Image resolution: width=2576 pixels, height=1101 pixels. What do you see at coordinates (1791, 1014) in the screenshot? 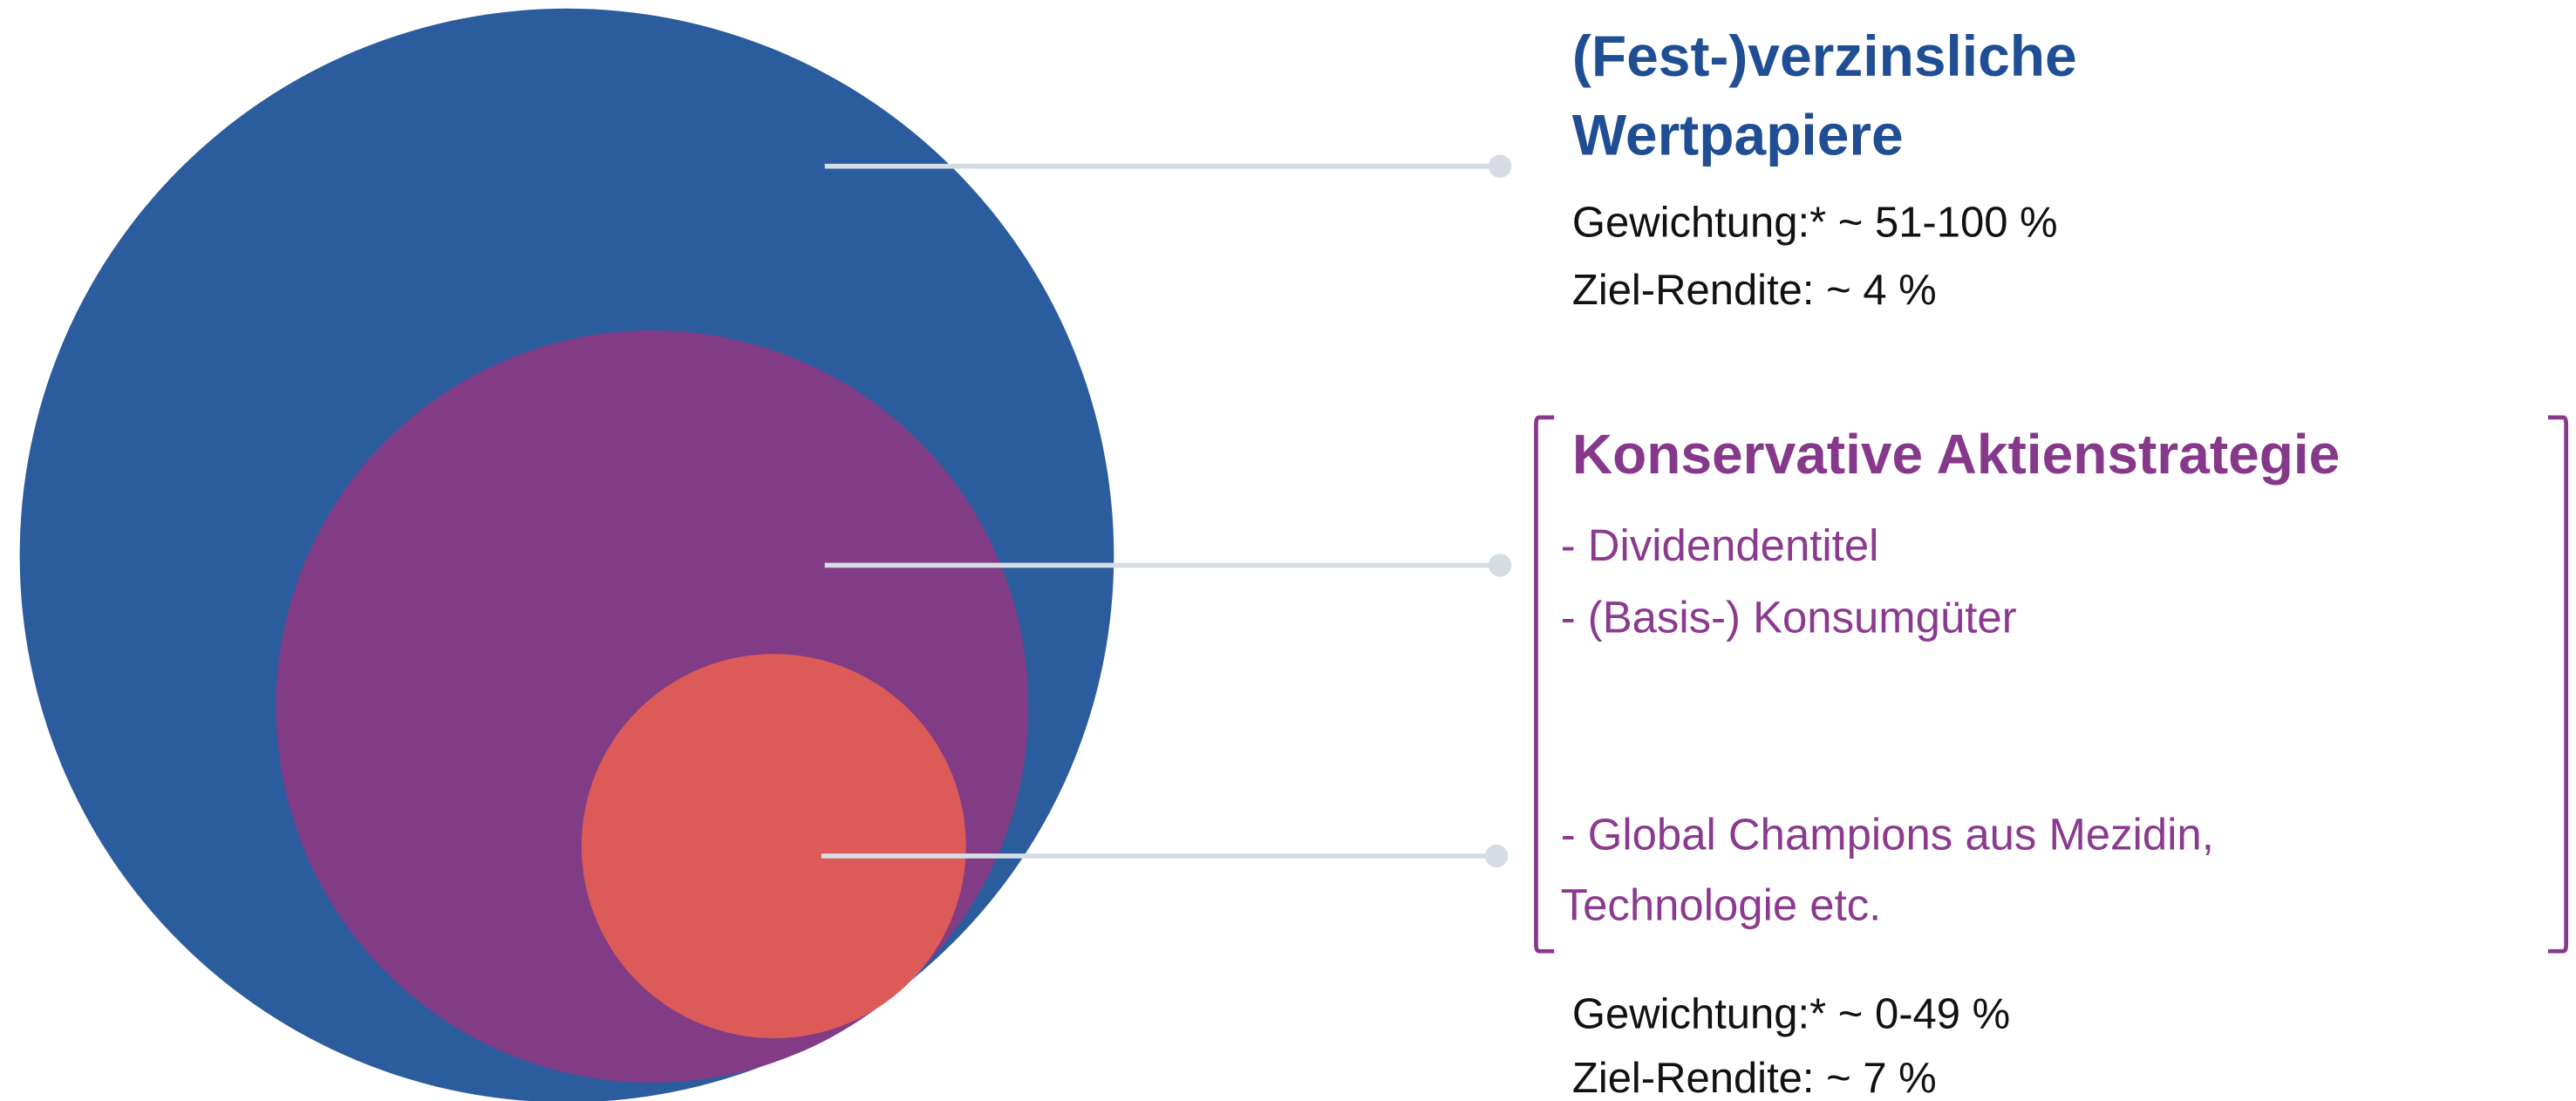
I see `weighting: Gewichtung:* ~ 0-49 %` at bounding box center [1791, 1014].